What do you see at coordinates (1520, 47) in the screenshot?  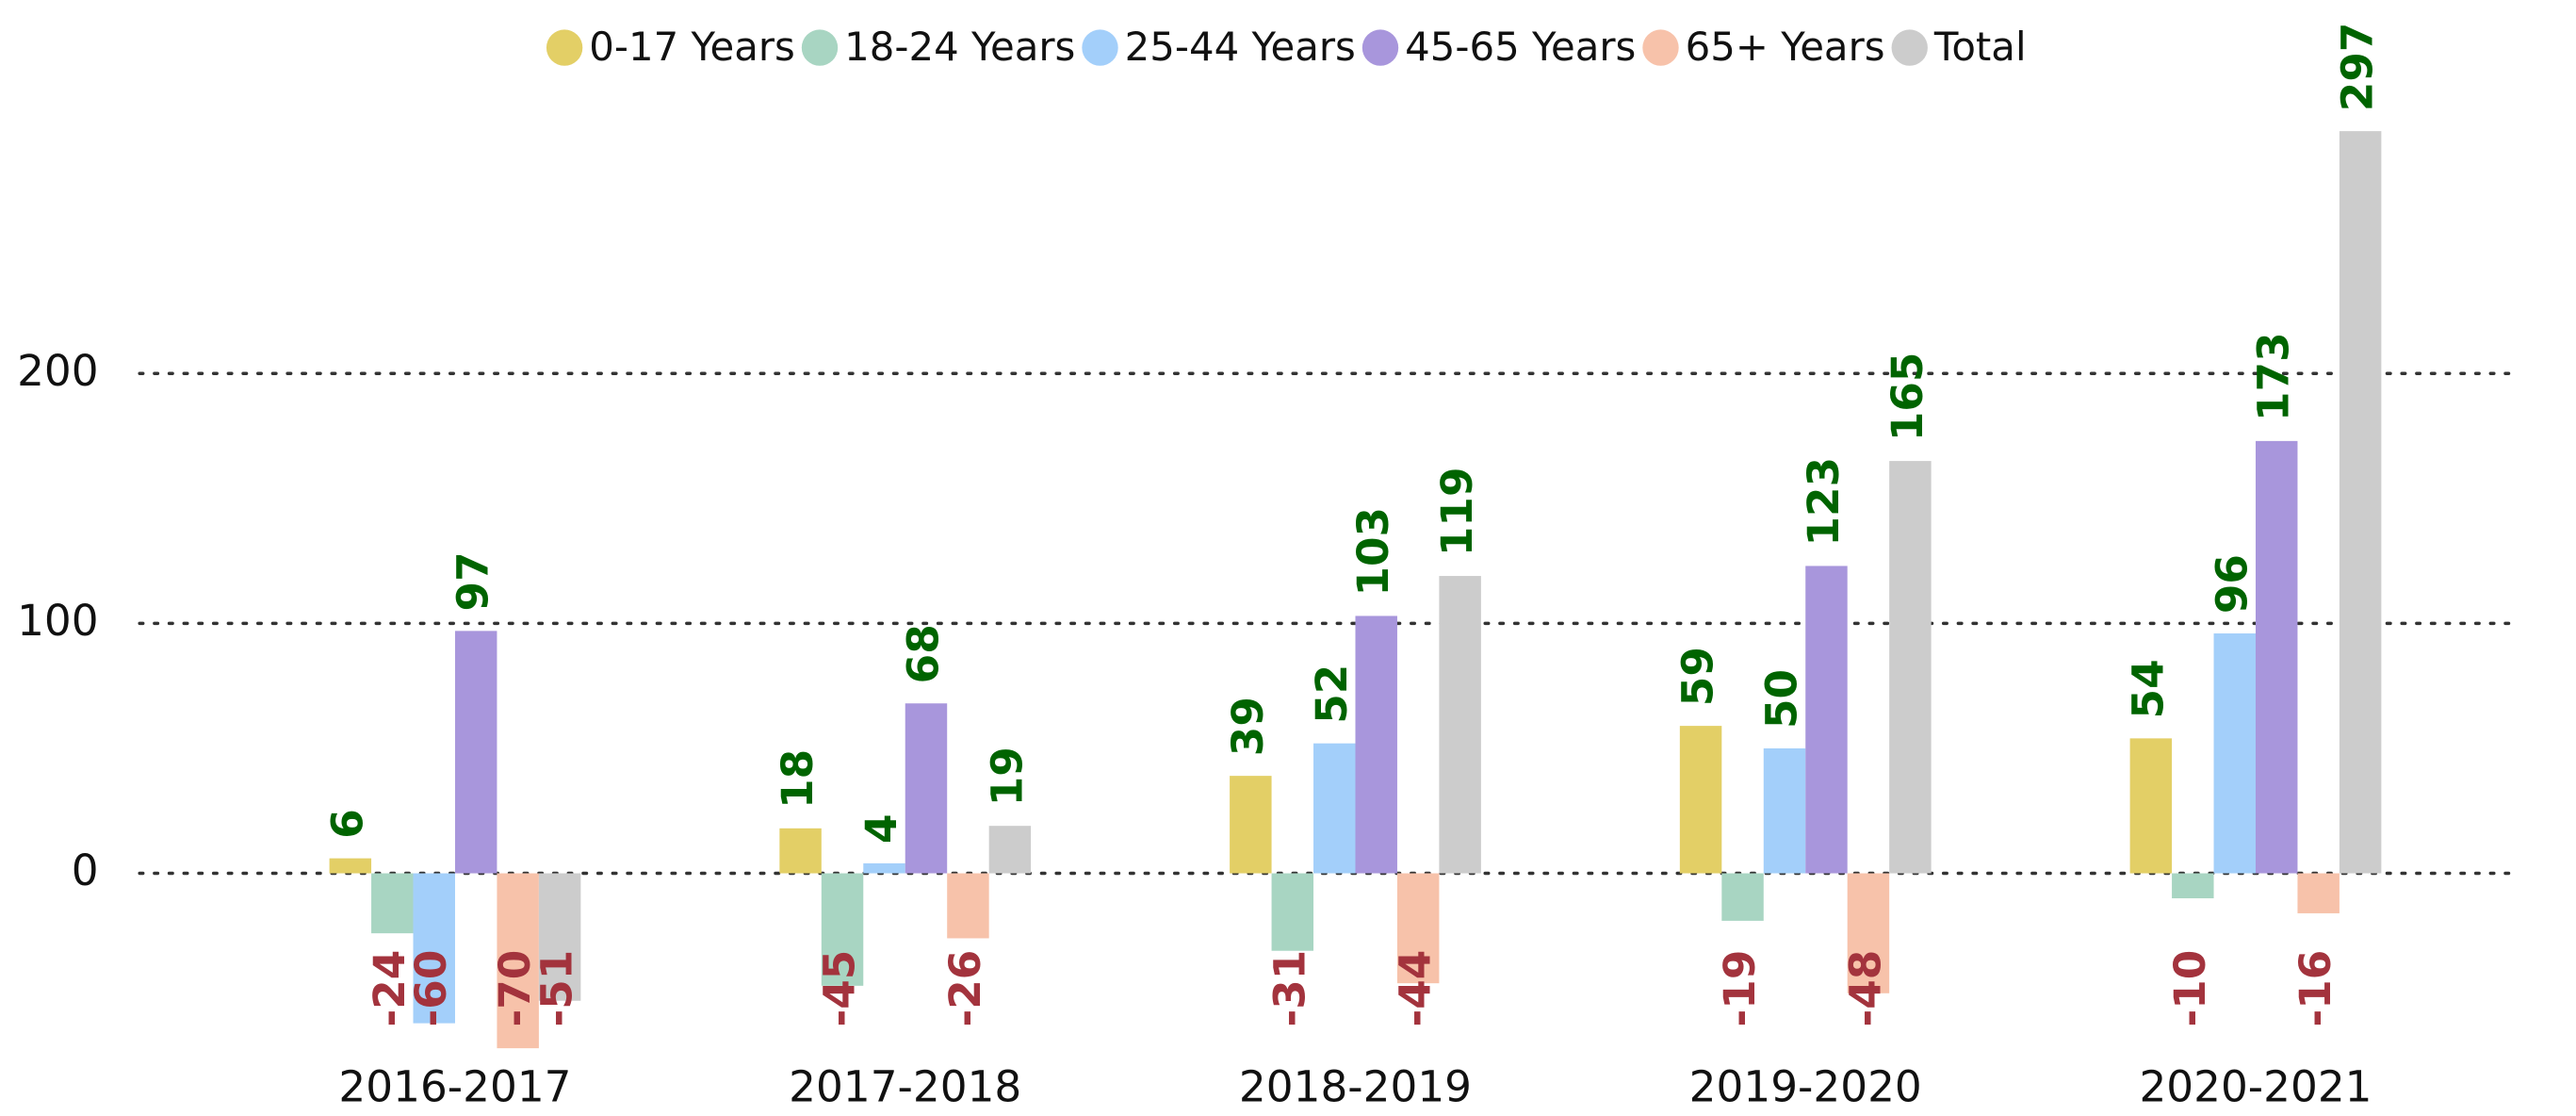 I see `legend-label: 45-65 Years` at bounding box center [1520, 47].